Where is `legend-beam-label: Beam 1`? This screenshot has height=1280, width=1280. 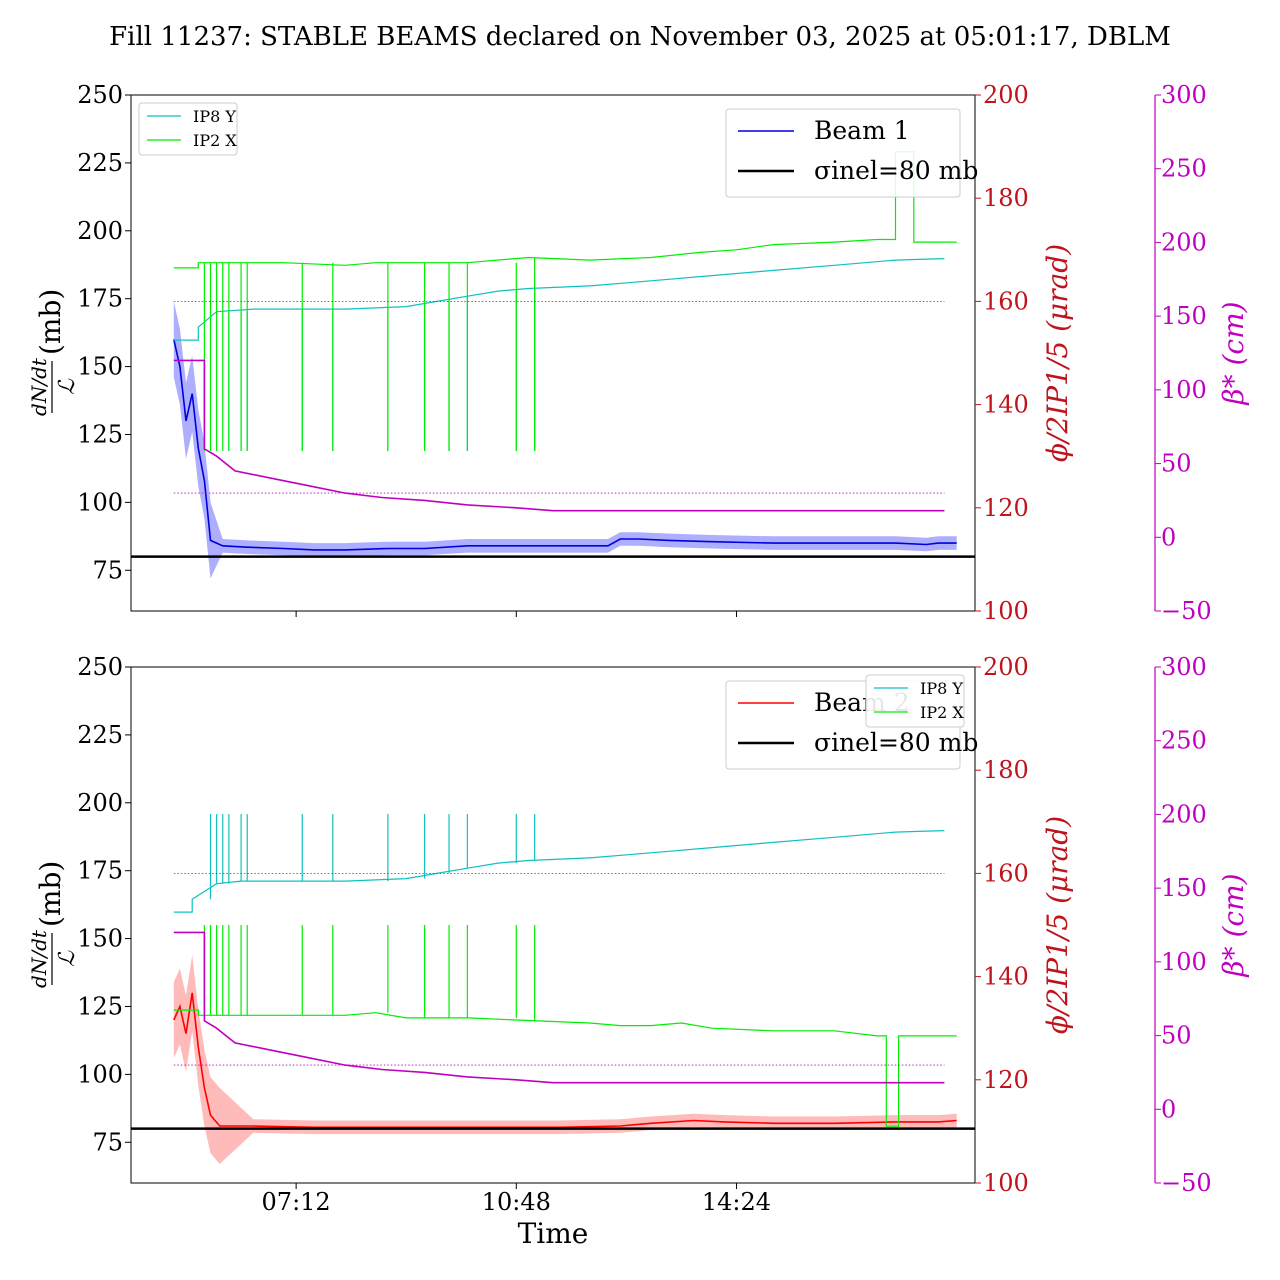 legend-beam-label: Beam 1 is located at coordinates (862, 130).